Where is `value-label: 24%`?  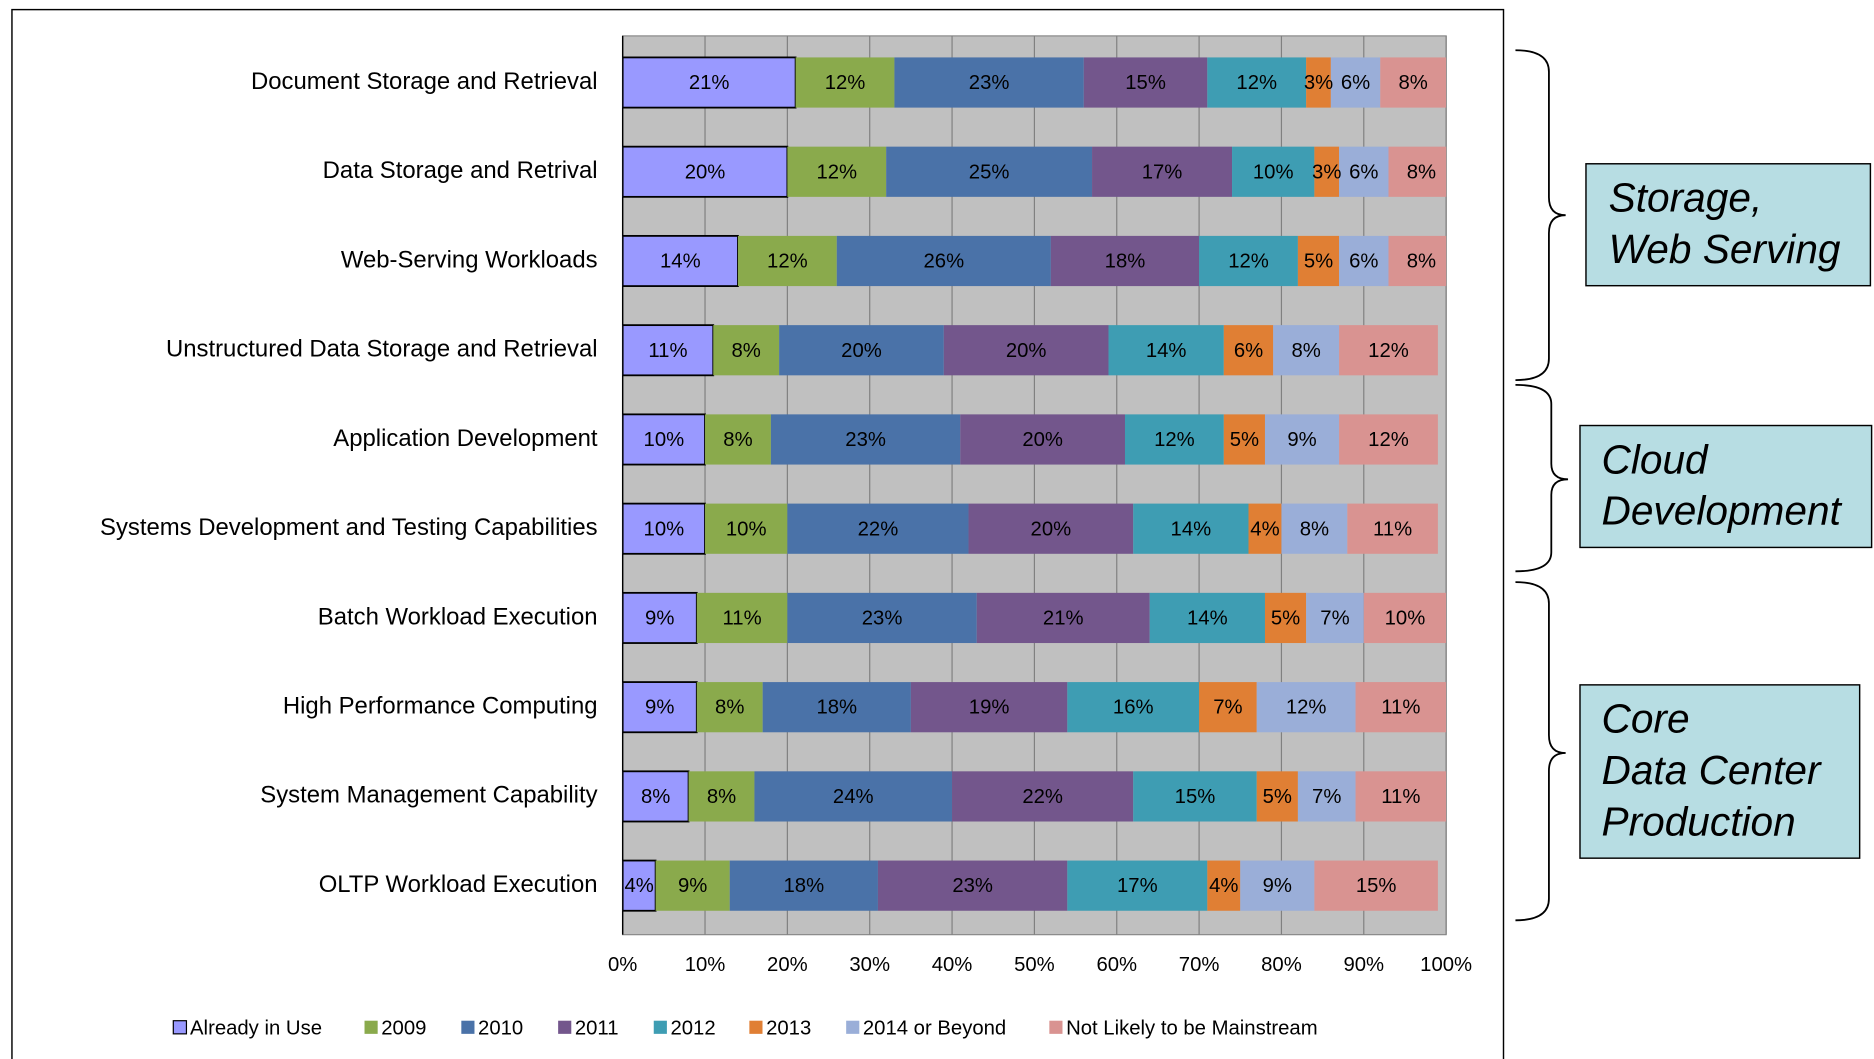
value-label: 24% is located at coordinates (853, 797).